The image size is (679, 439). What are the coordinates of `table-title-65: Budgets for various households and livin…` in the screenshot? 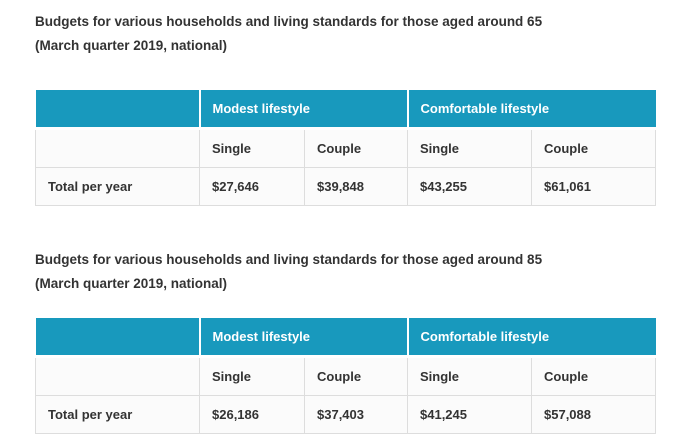 It's located at (345, 34).